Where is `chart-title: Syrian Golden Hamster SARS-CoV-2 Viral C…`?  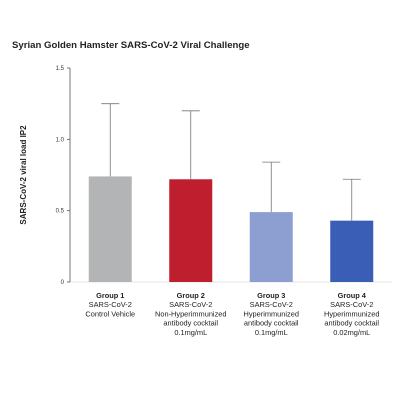 chart-title: Syrian Golden Hamster SARS-CoV-2 Viral C… is located at coordinates (131, 45).